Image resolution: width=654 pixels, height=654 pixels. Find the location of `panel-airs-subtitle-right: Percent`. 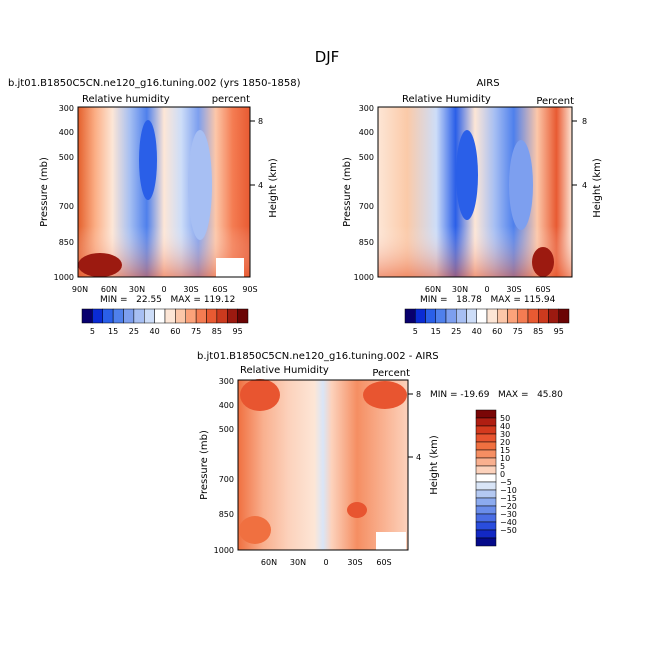

panel-airs-subtitle-right: Percent is located at coordinates (555, 101).